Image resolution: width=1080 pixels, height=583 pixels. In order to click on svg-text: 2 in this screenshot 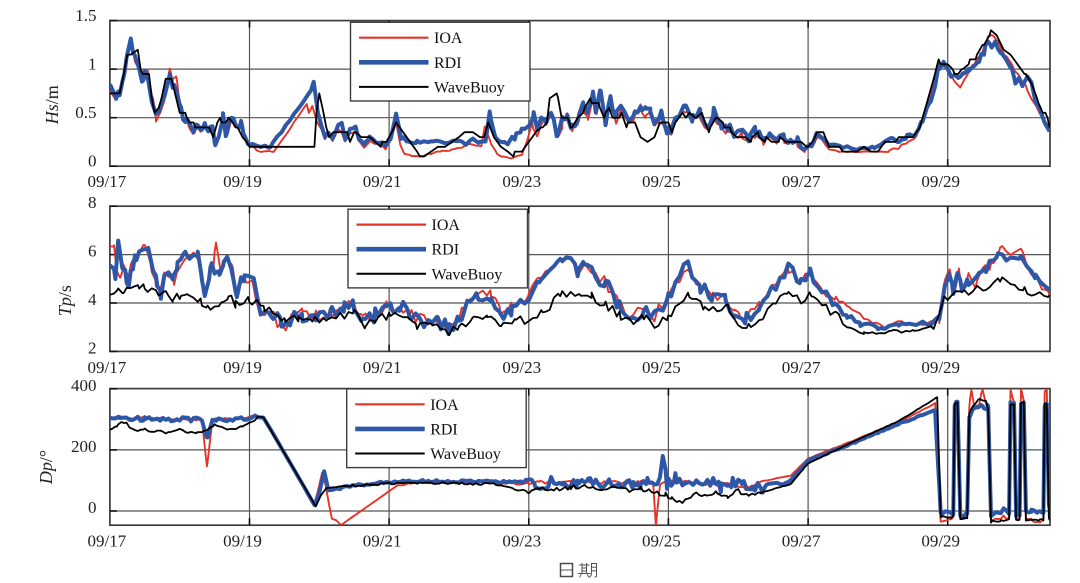, I will do `click(92, 347)`.